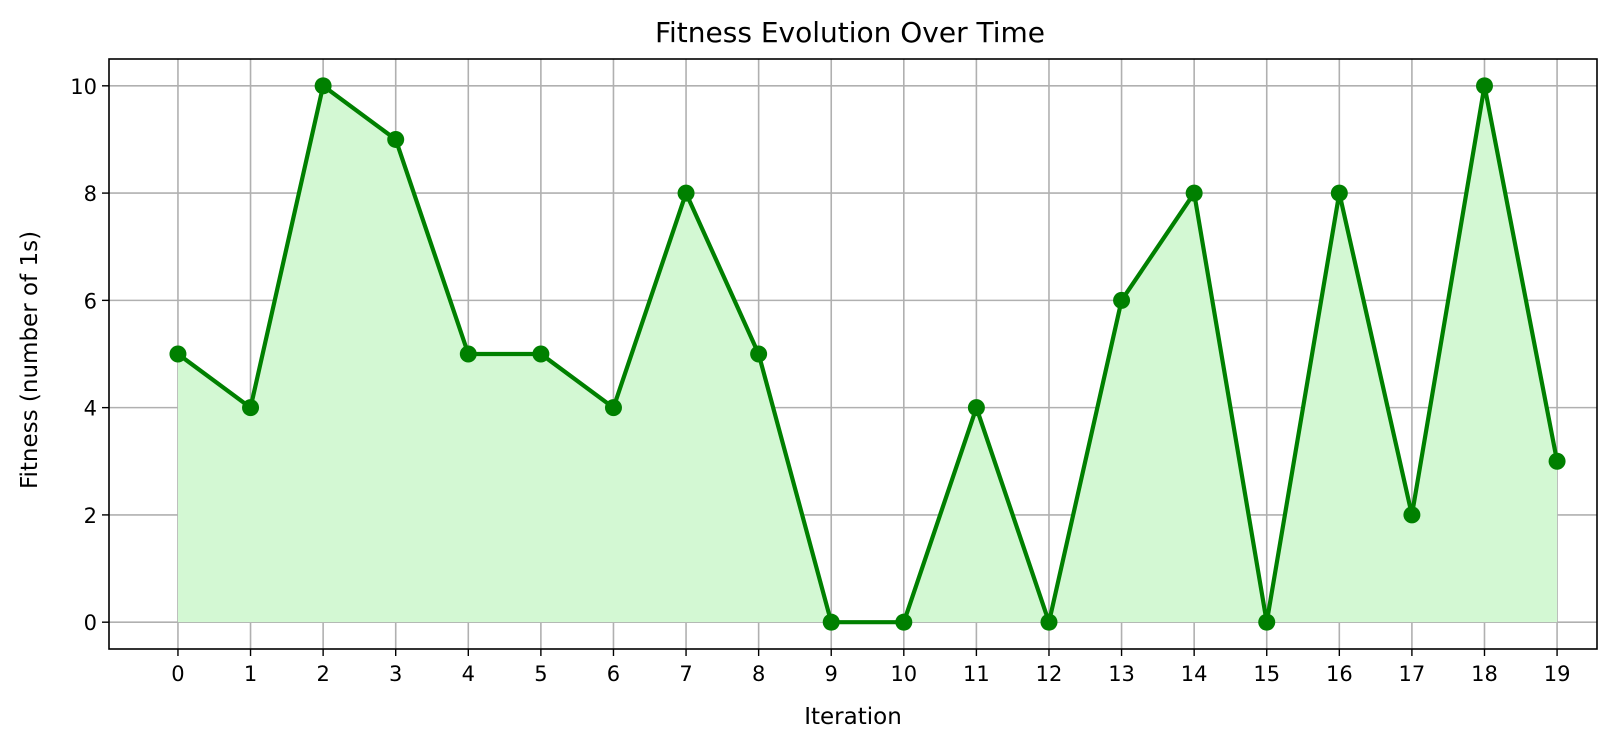  I want to click on x-tick-label: 5, so click(540, 674).